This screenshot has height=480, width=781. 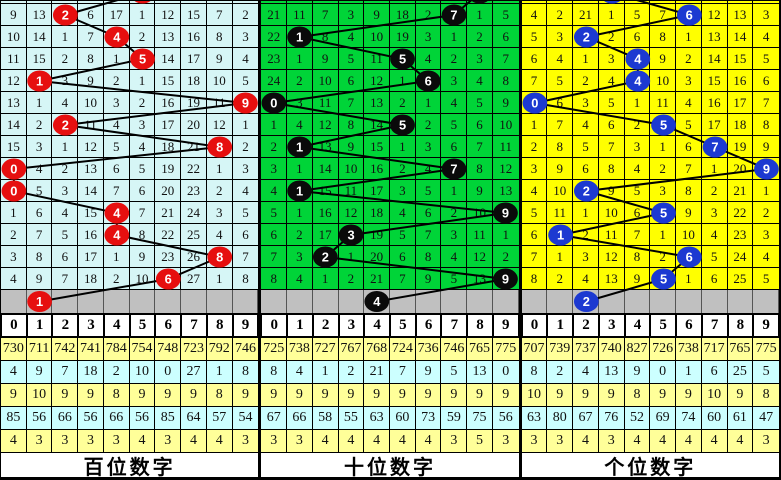 I want to click on stat-cell: 27, so click(x=194, y=372).